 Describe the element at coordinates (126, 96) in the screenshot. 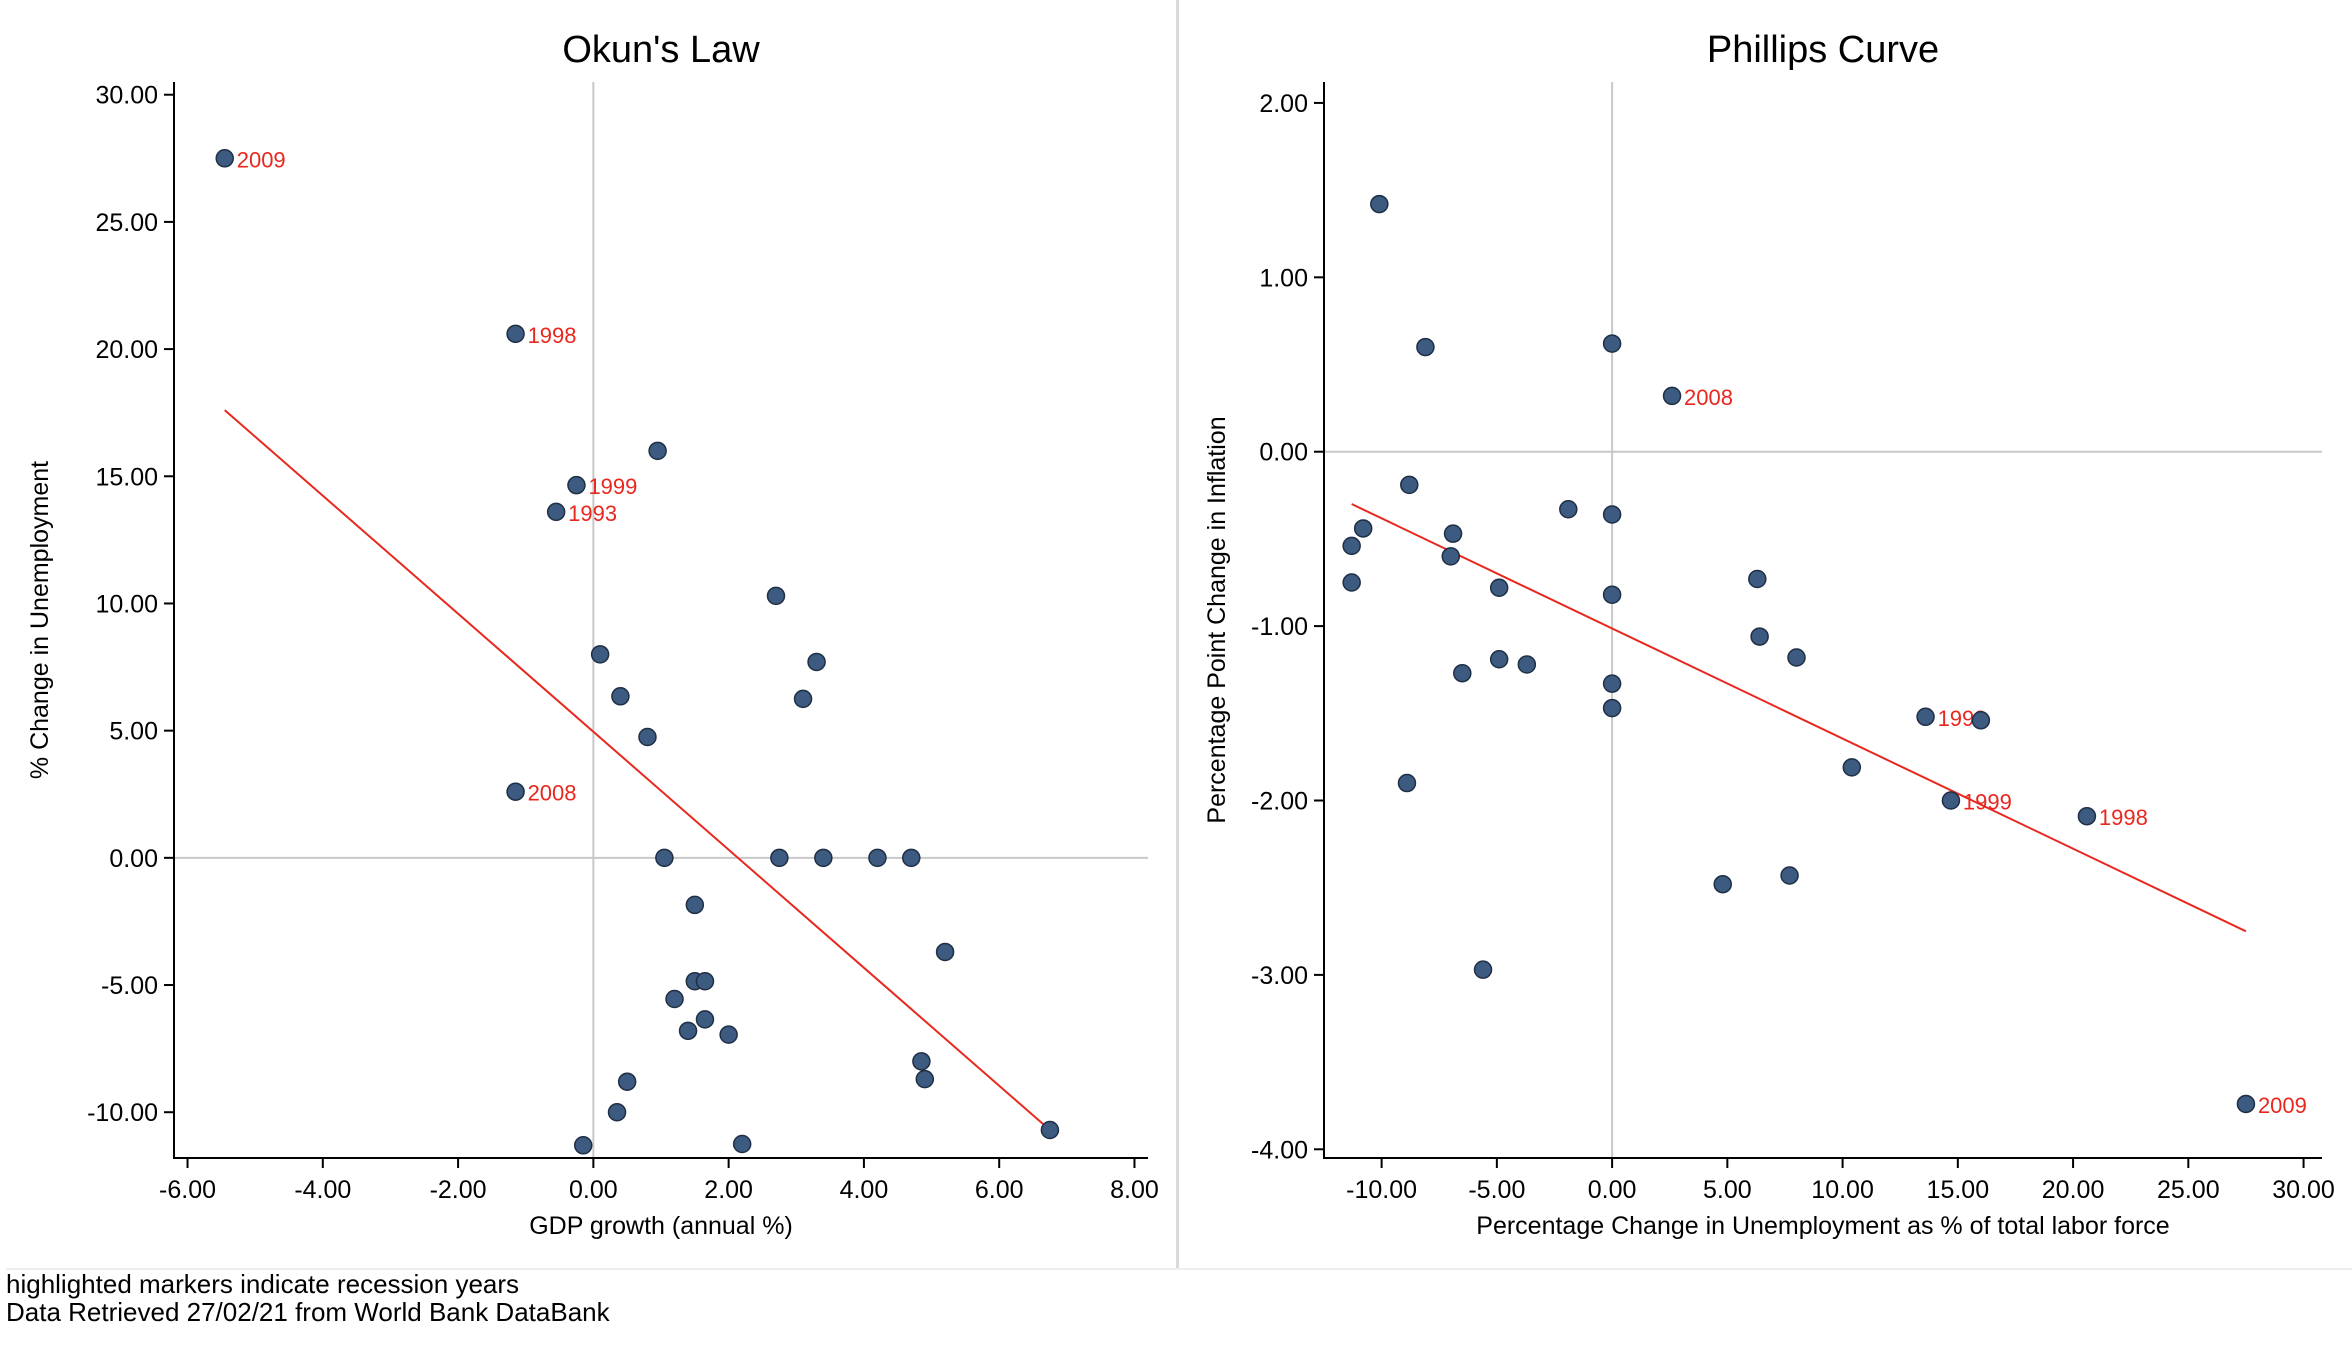

I see `y-tick-label: 30.00` at that location.